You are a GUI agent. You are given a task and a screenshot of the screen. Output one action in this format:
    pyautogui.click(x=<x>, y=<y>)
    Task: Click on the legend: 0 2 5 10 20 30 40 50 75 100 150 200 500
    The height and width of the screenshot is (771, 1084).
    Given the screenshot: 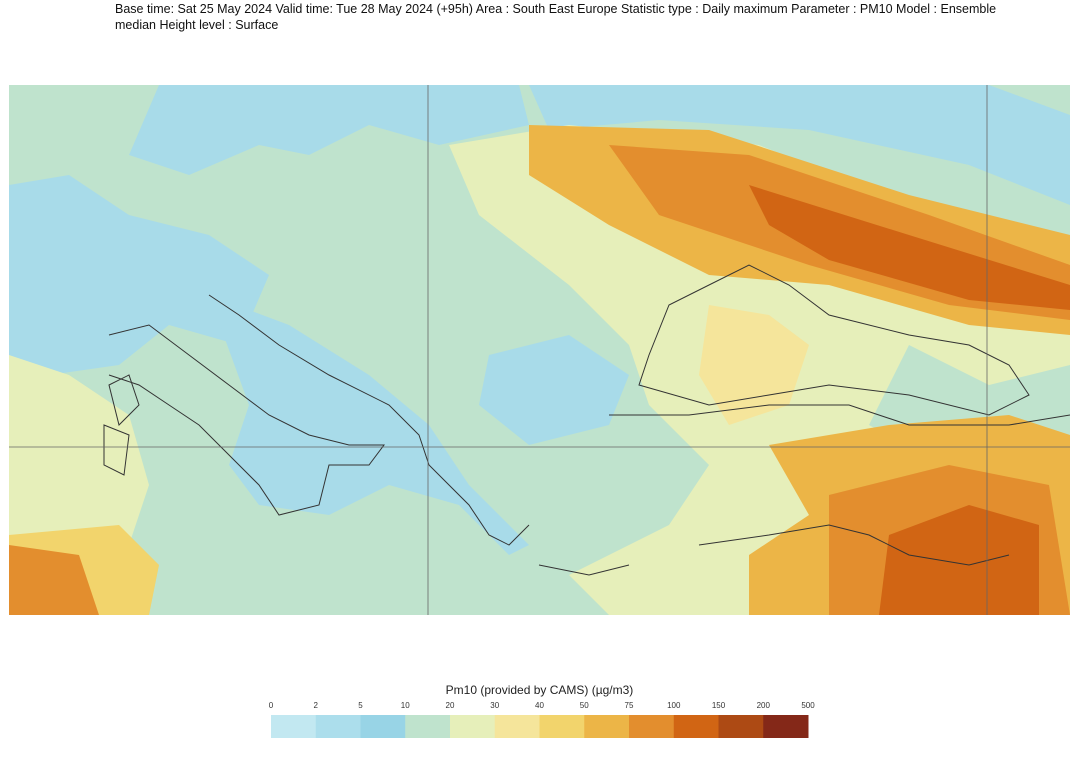 What is the action you would take?
    pyautogui.click(x=542, y=719)
    